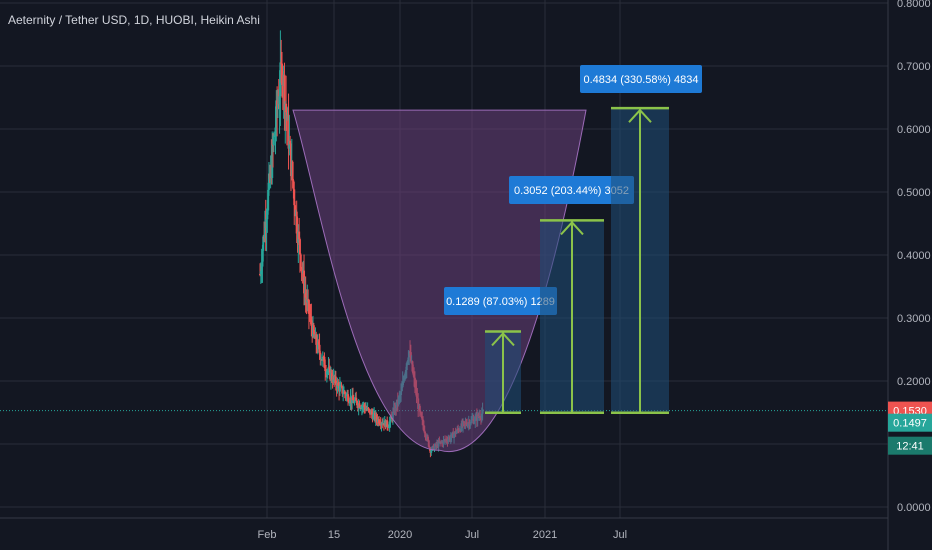 The image size is (932, 550). Describe the element at coordinates (914, 382) in the screenshot. I see `price-tick-label: 0.2000` at that location.